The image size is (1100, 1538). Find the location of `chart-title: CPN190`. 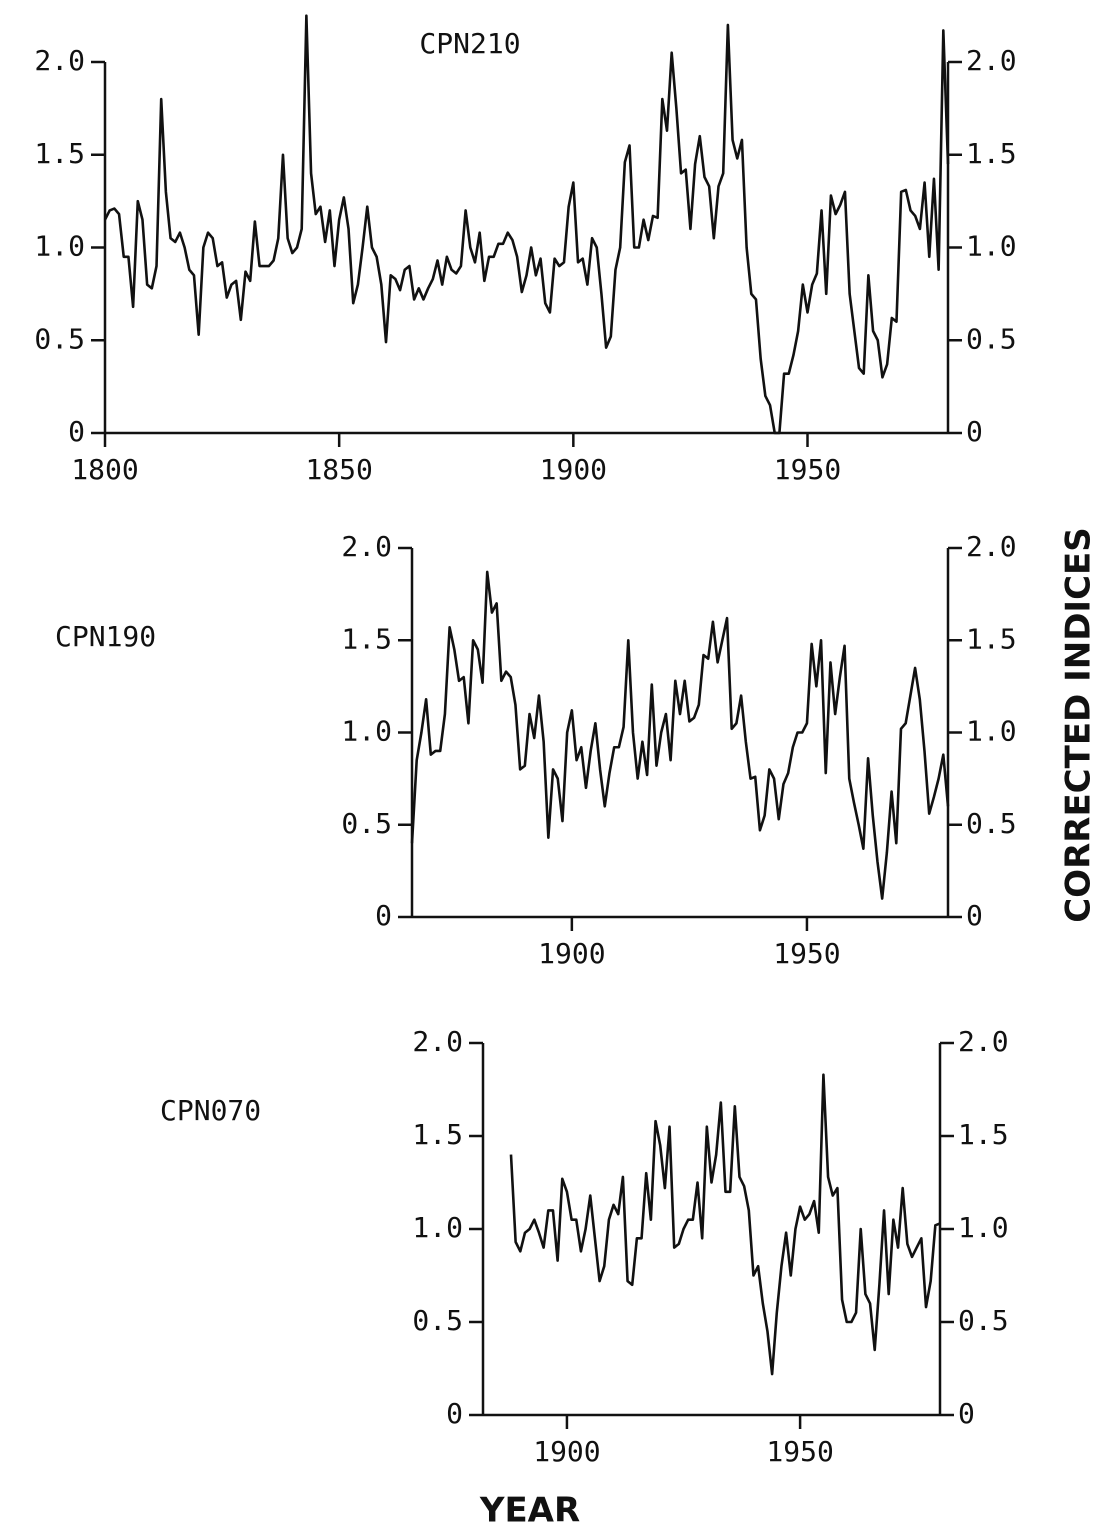

chart-title: CPN190 is located at coordinates (105, 636).